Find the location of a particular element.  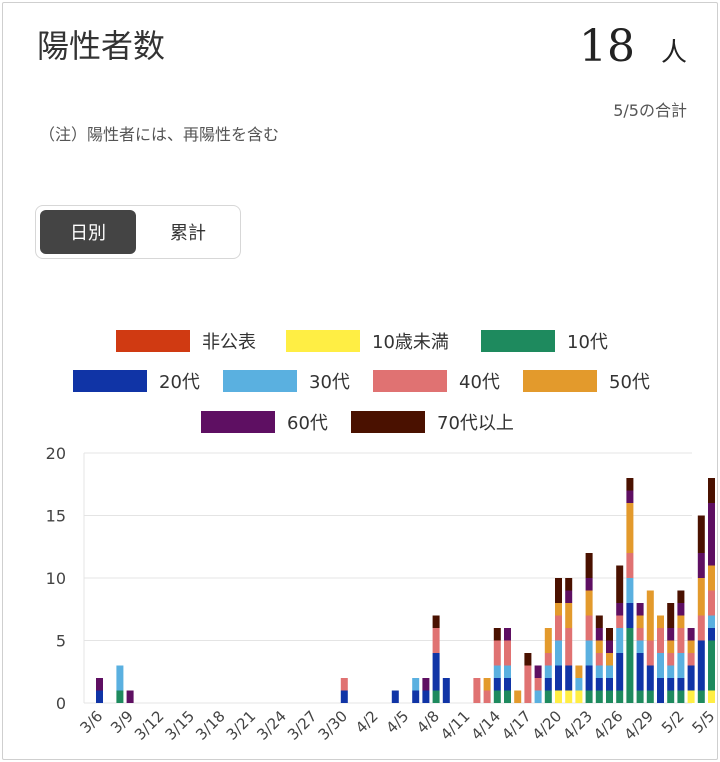

x-tick-label: 3/18 is located at coordinates (210, 725).